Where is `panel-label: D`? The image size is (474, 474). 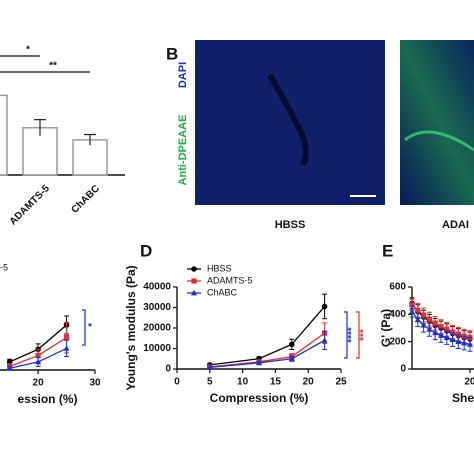
panel-label: D is located at coordinates (146, 250).